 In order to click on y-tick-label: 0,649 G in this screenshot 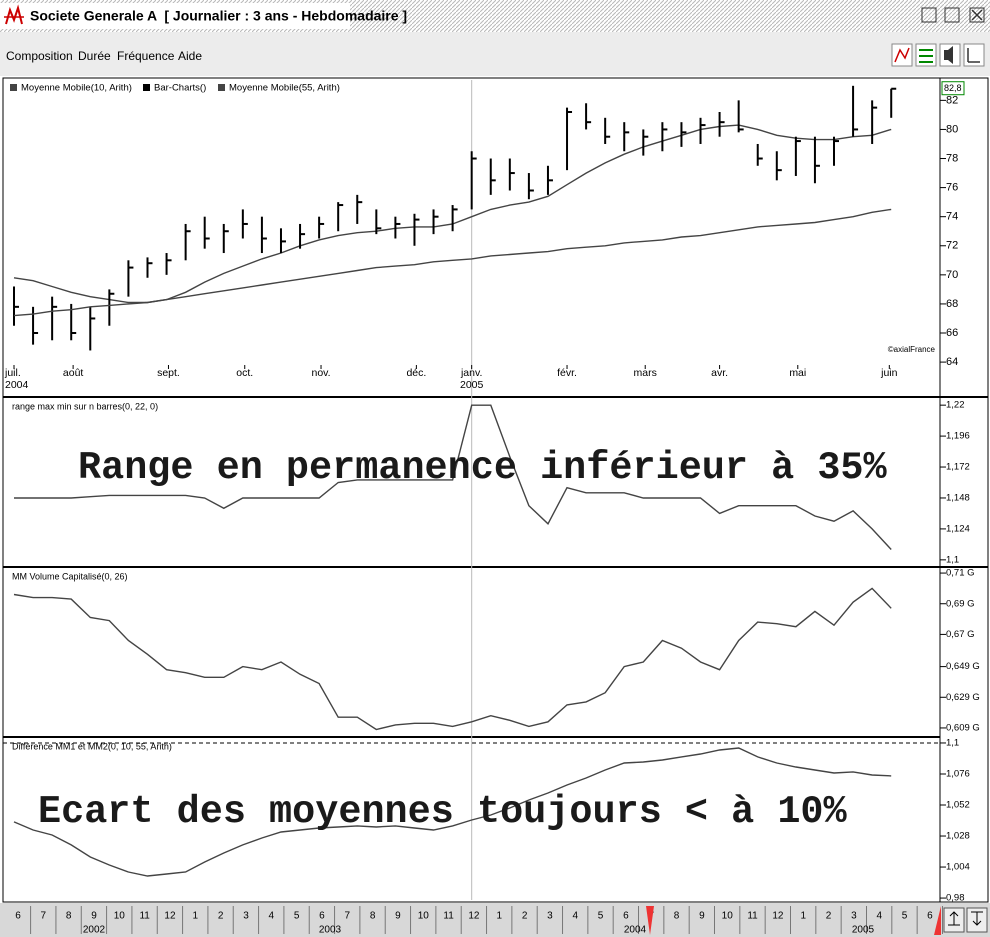, I will do `click(963, 666)`.